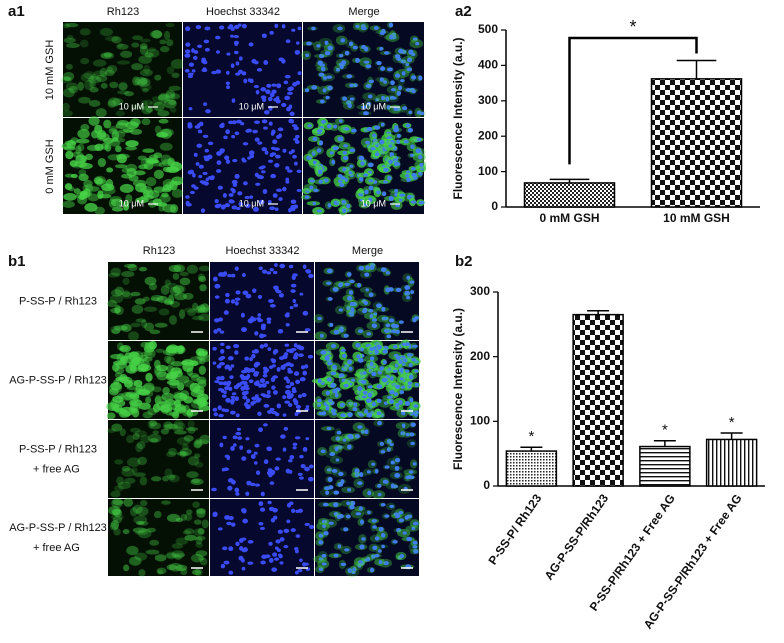 This screenshot has height=643, width=784. What do you see at coordinates (488, 100) in the screenshot?
I see `y-tick-label: 300` at bounding box center [488, 100].